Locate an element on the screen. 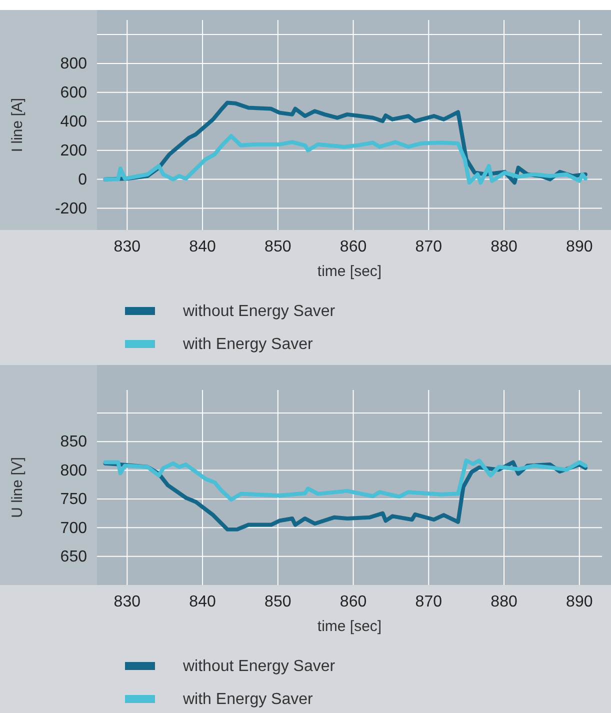  y-tick-label: 600 is located at coordinates (74, 93).